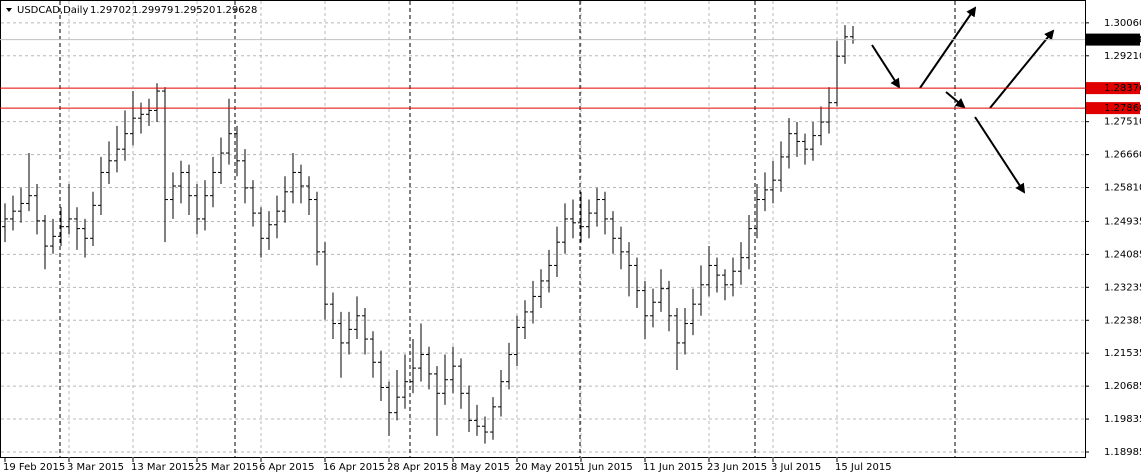 The width and height of the screenshot is (1141, 475). Describe the element at coordinates (1122, 188) in the screenshot. I see `y-tick-label: 1.25810` at that location.